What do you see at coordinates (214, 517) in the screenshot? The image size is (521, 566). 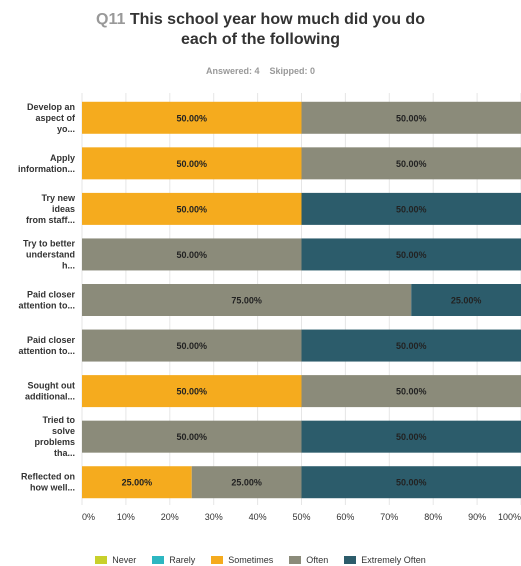 I see `x-tick-label: 30%` at bounding box center [214, 517].